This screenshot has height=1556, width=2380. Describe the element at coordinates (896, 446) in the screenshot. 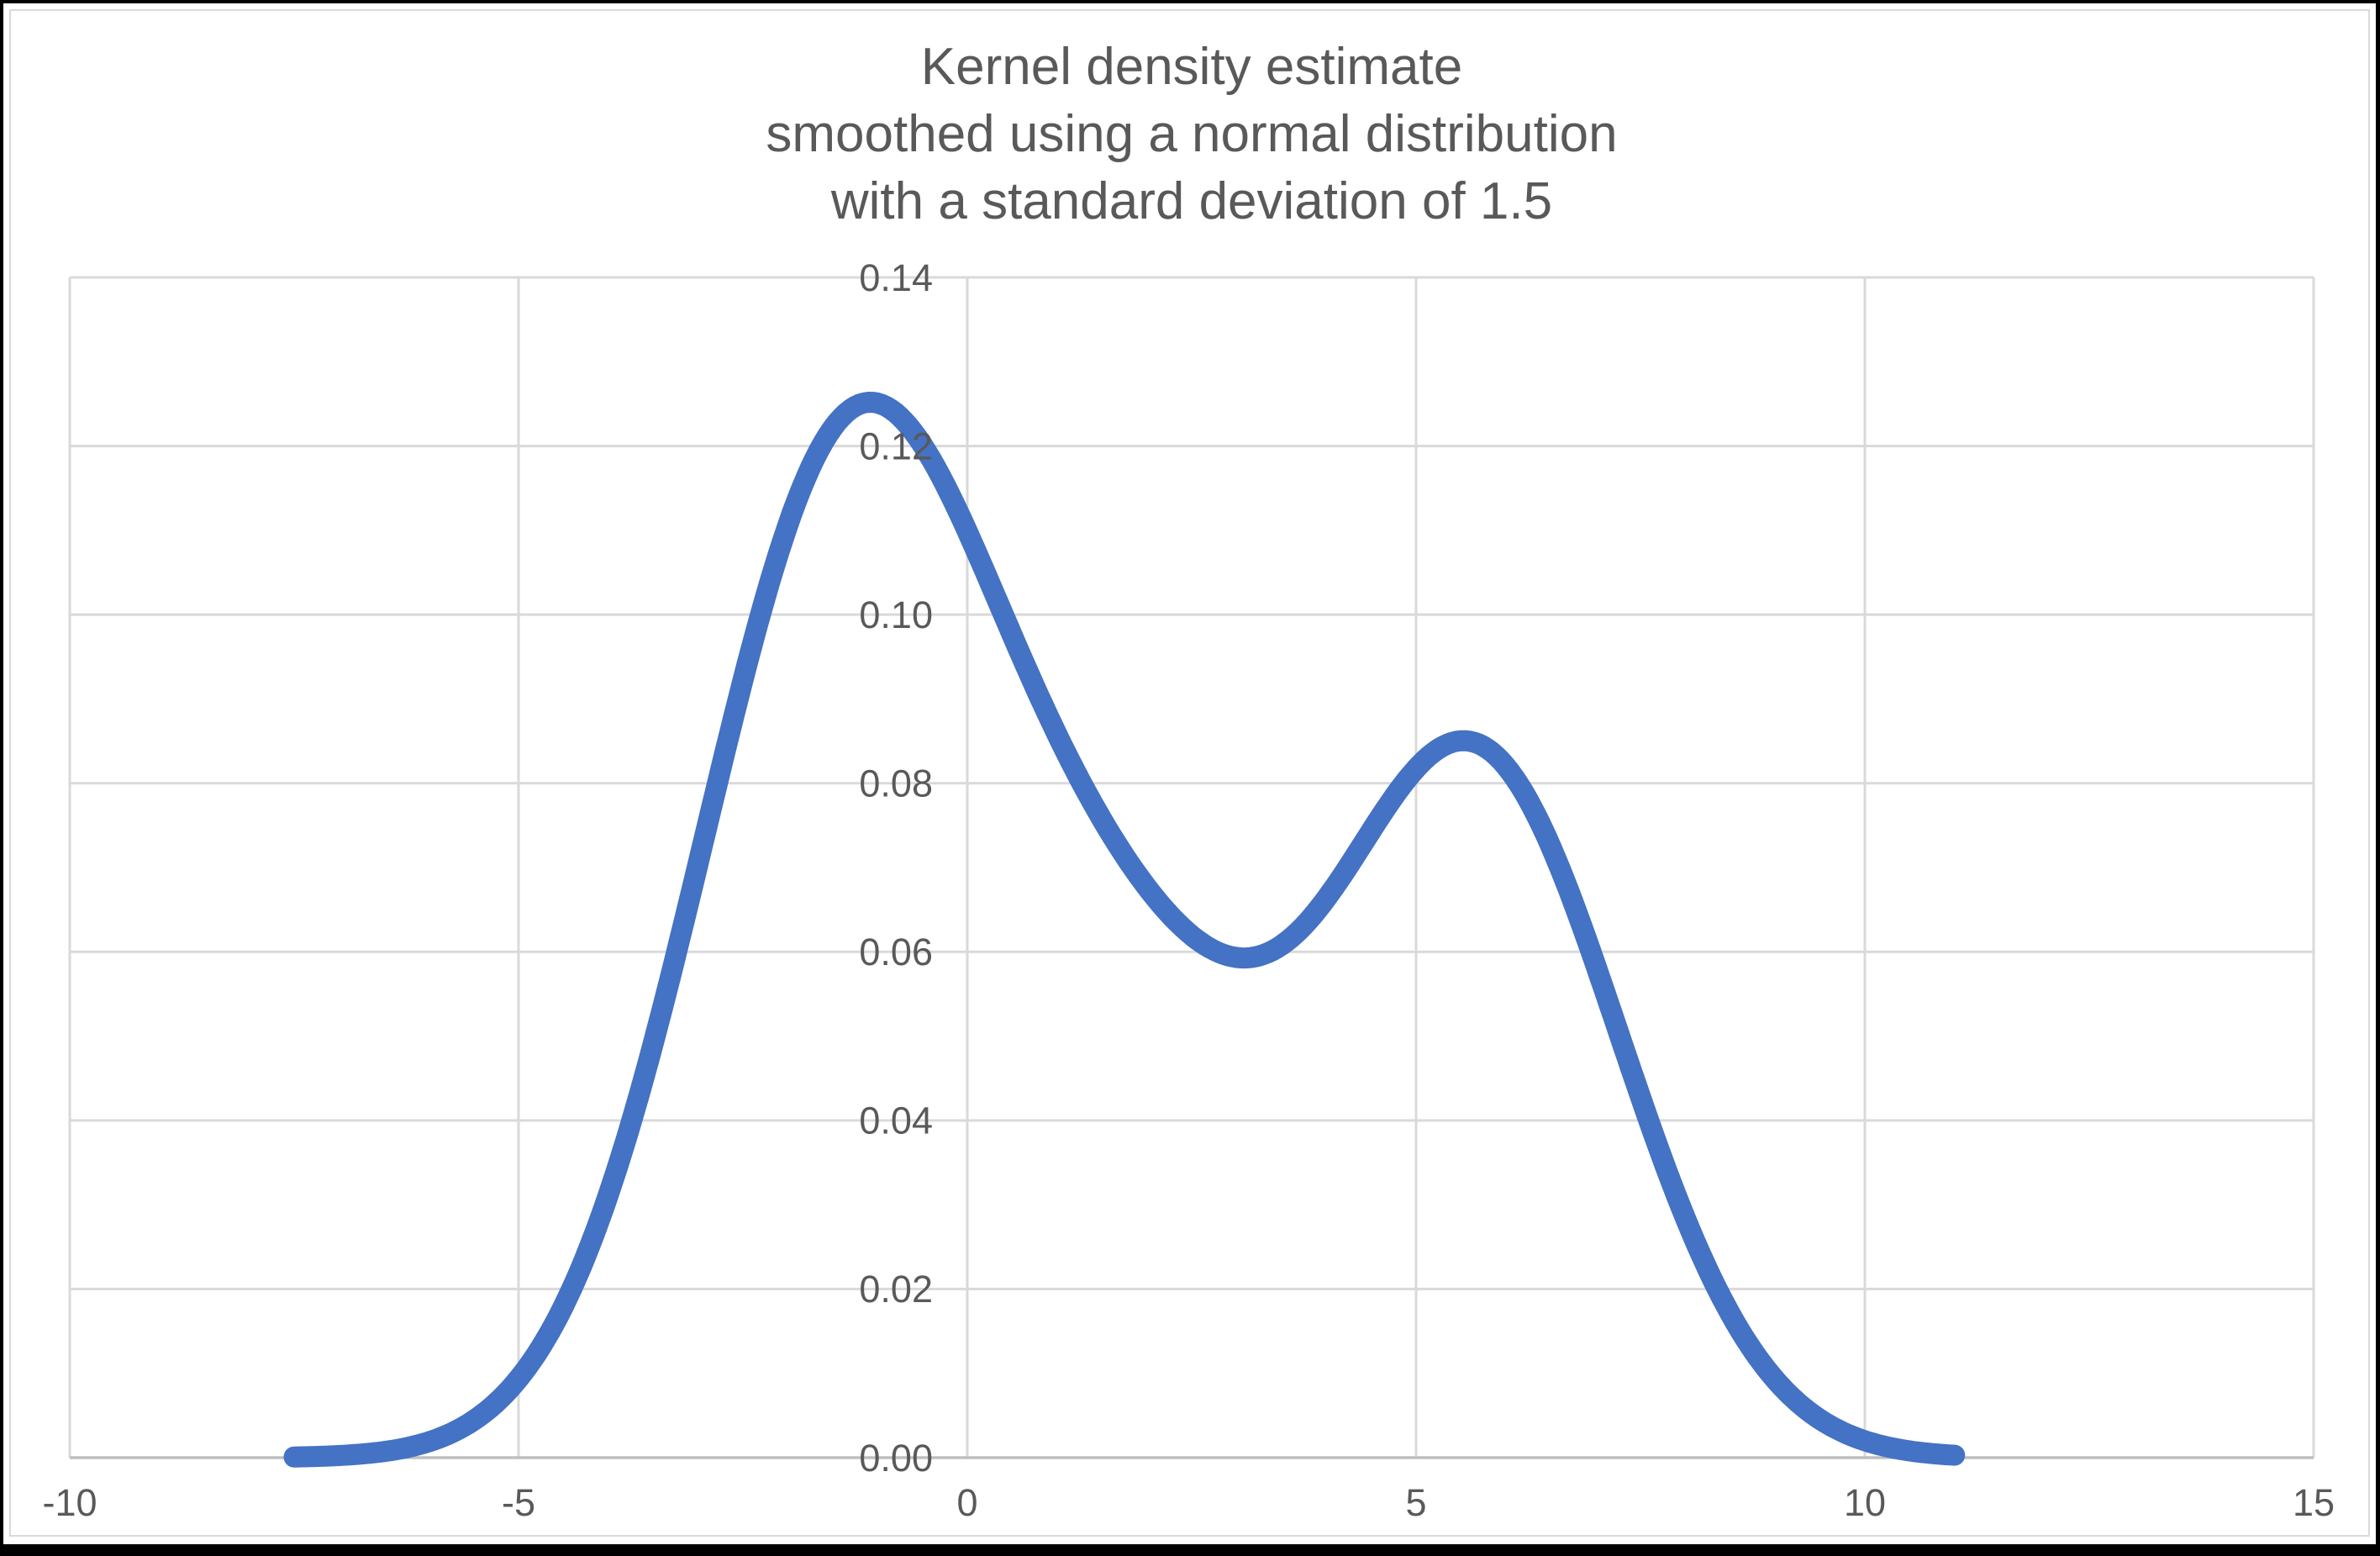

I see `y-tick-label: 0.12` at that location.